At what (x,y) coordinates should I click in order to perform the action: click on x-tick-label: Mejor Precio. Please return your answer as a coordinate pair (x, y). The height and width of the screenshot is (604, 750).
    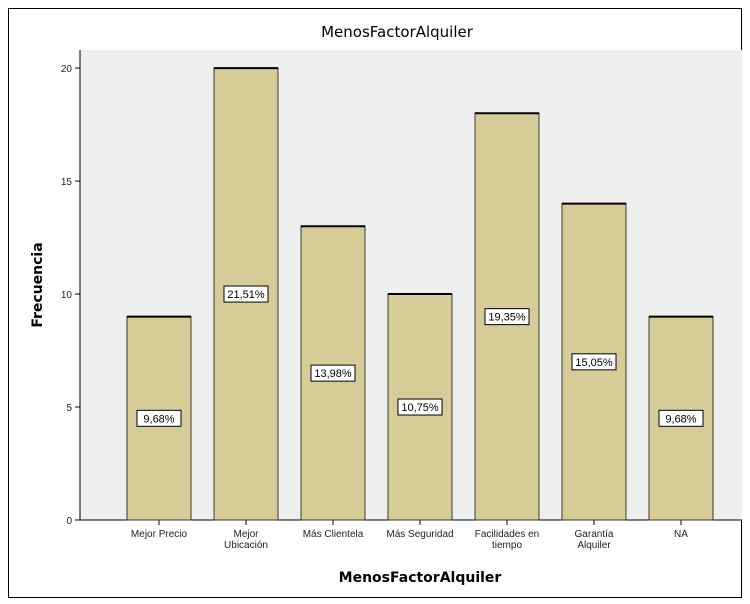
    Looking at the image, I should click on (159, 534).